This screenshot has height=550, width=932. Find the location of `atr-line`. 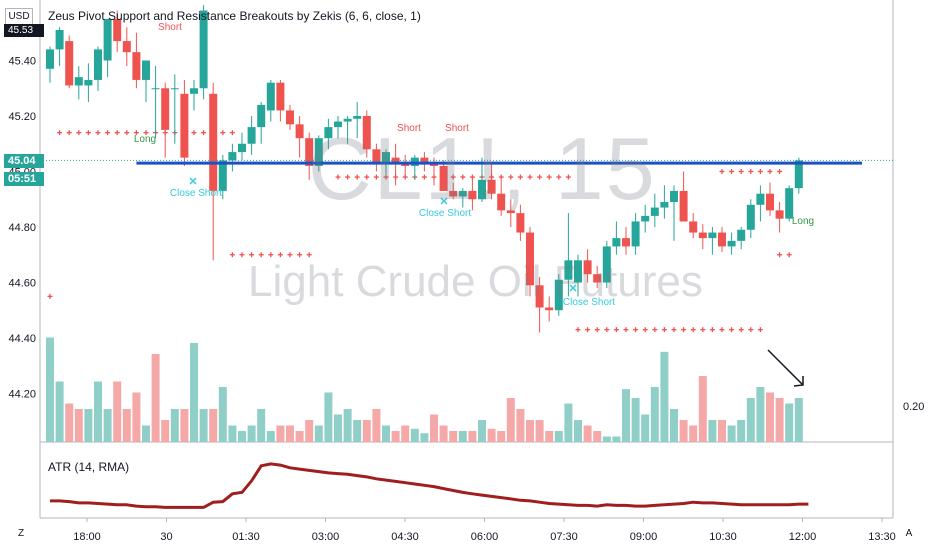

atr-line is located at coordinates (429, 485).